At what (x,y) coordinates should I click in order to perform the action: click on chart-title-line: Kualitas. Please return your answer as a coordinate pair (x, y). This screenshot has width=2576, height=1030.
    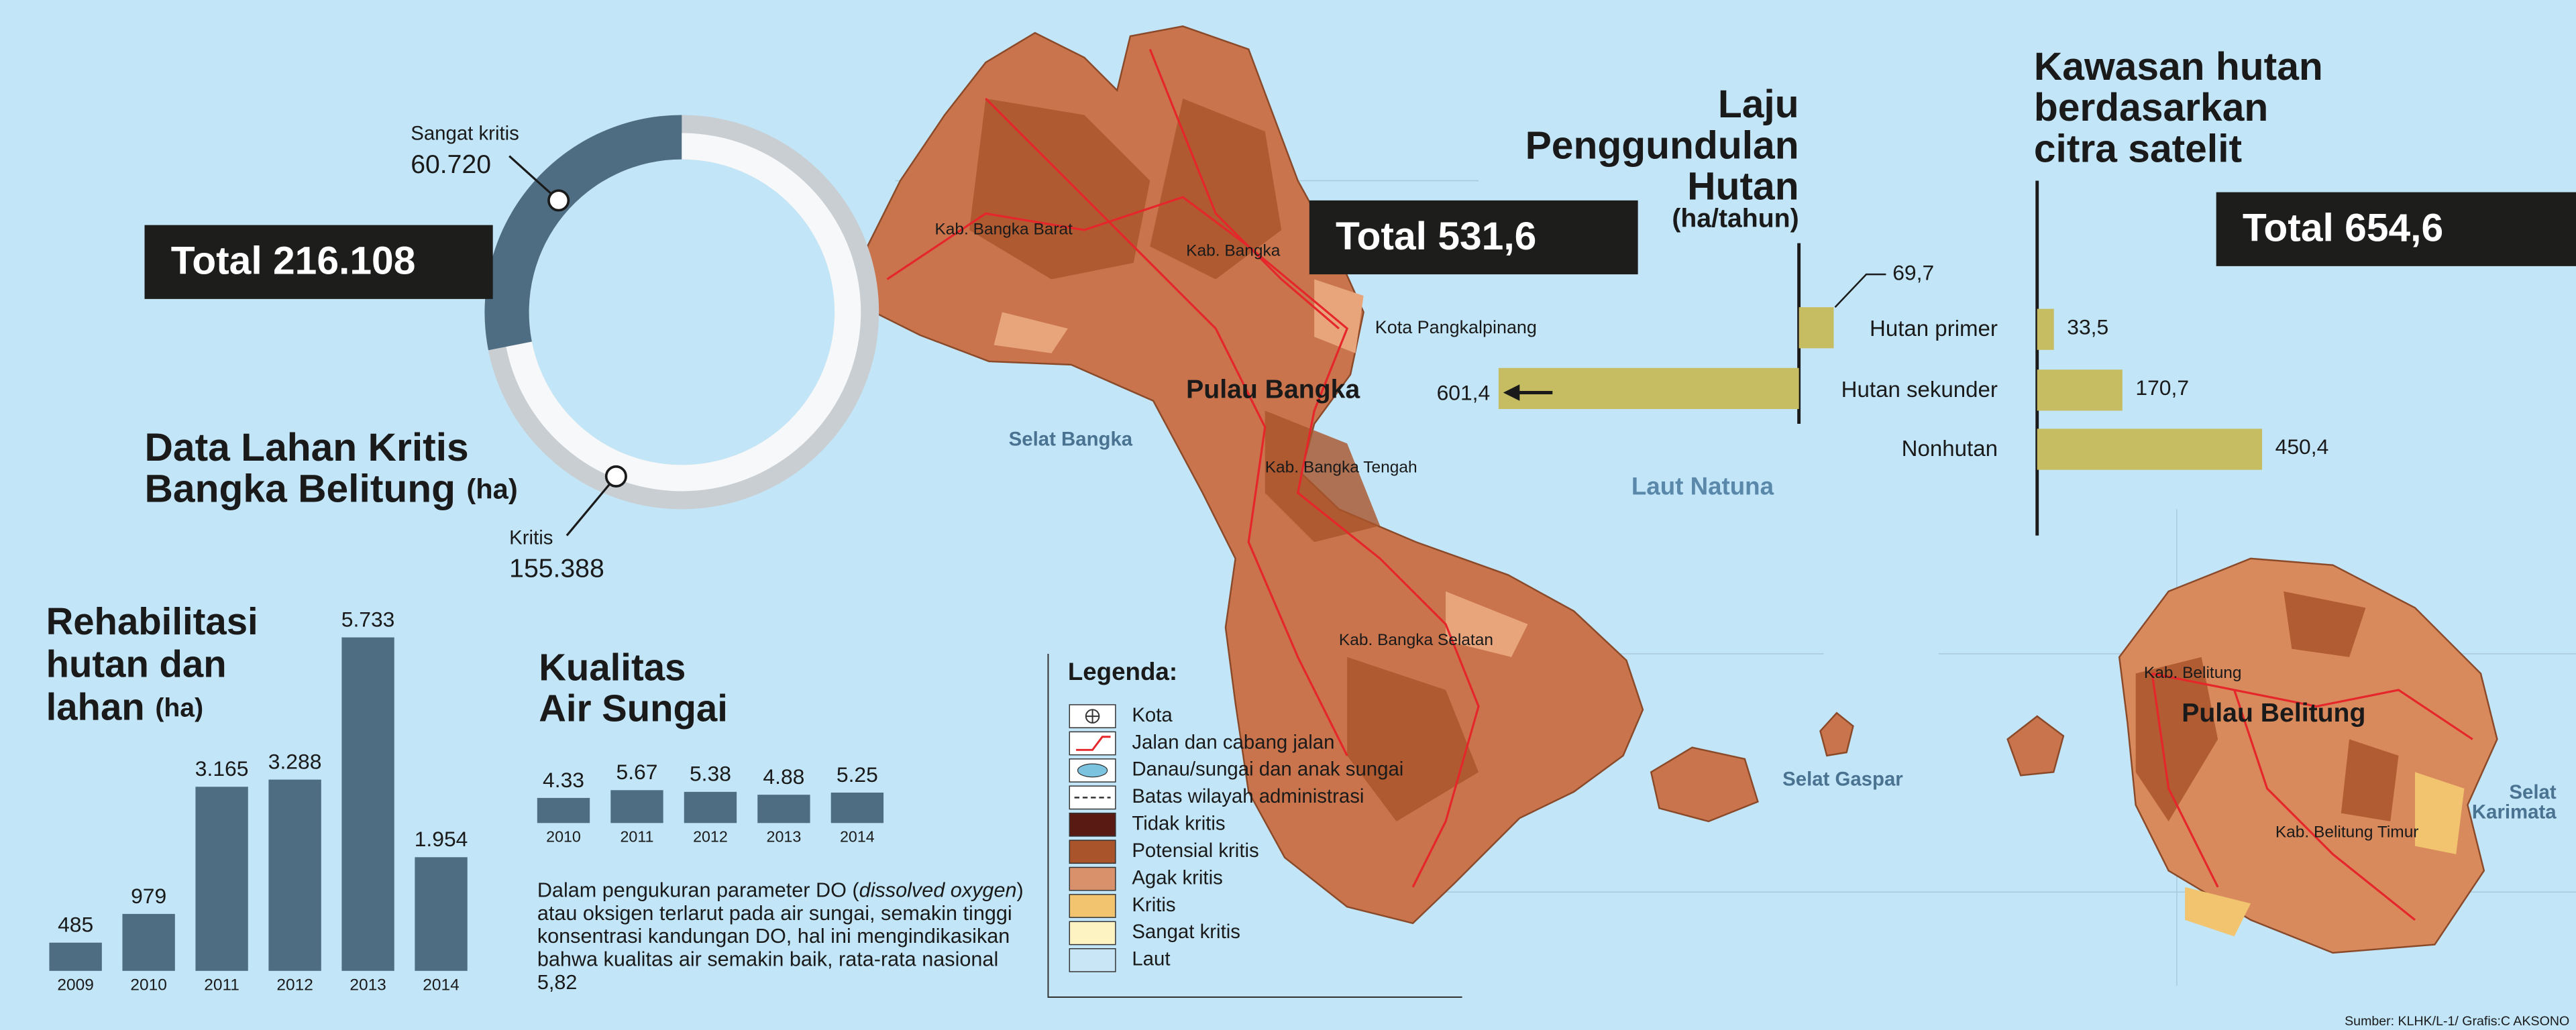
    Looking at the image, I should click on (612, 667).